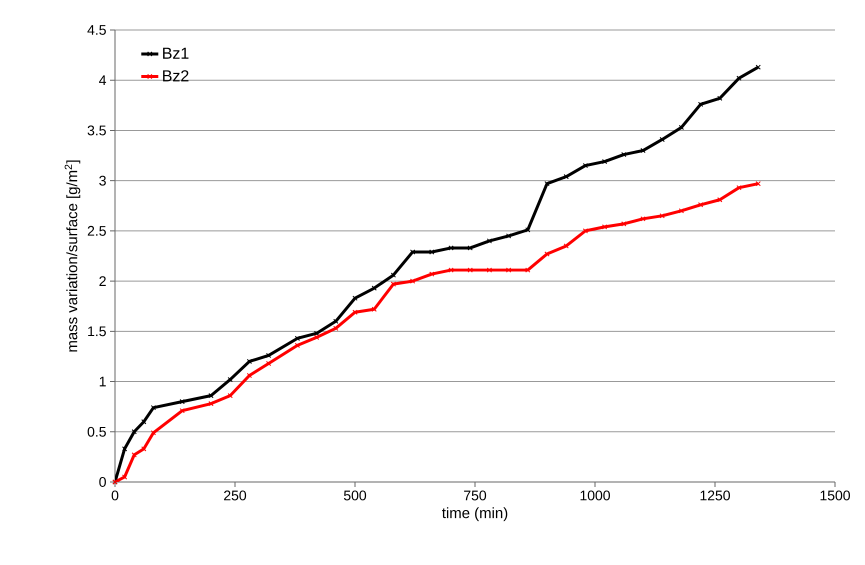 The height and width of the screenshot is (565, 865). Describe the element at coordinates (97, 431) in the screenshot. I see `y-tick-label: 0.5` at that location.